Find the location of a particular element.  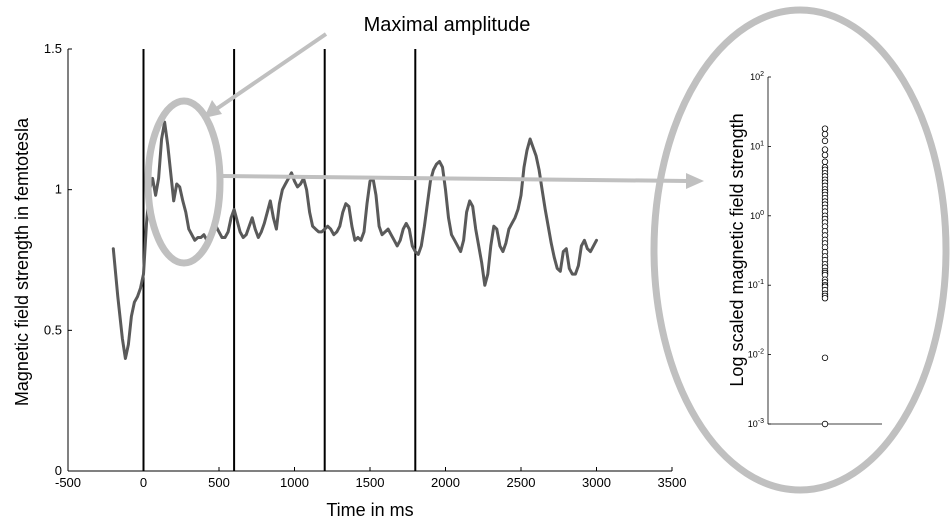

inset-y-label: Log scaled magnetic field strength is located at coordinates (737, 249).